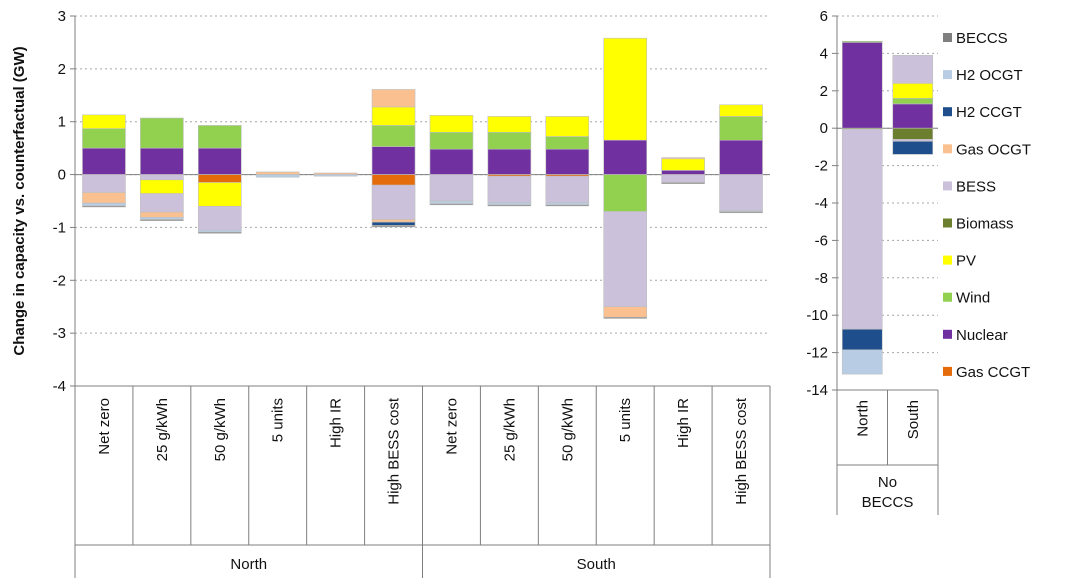  I want to click on y-tick-label: 6, so click(824, 16).